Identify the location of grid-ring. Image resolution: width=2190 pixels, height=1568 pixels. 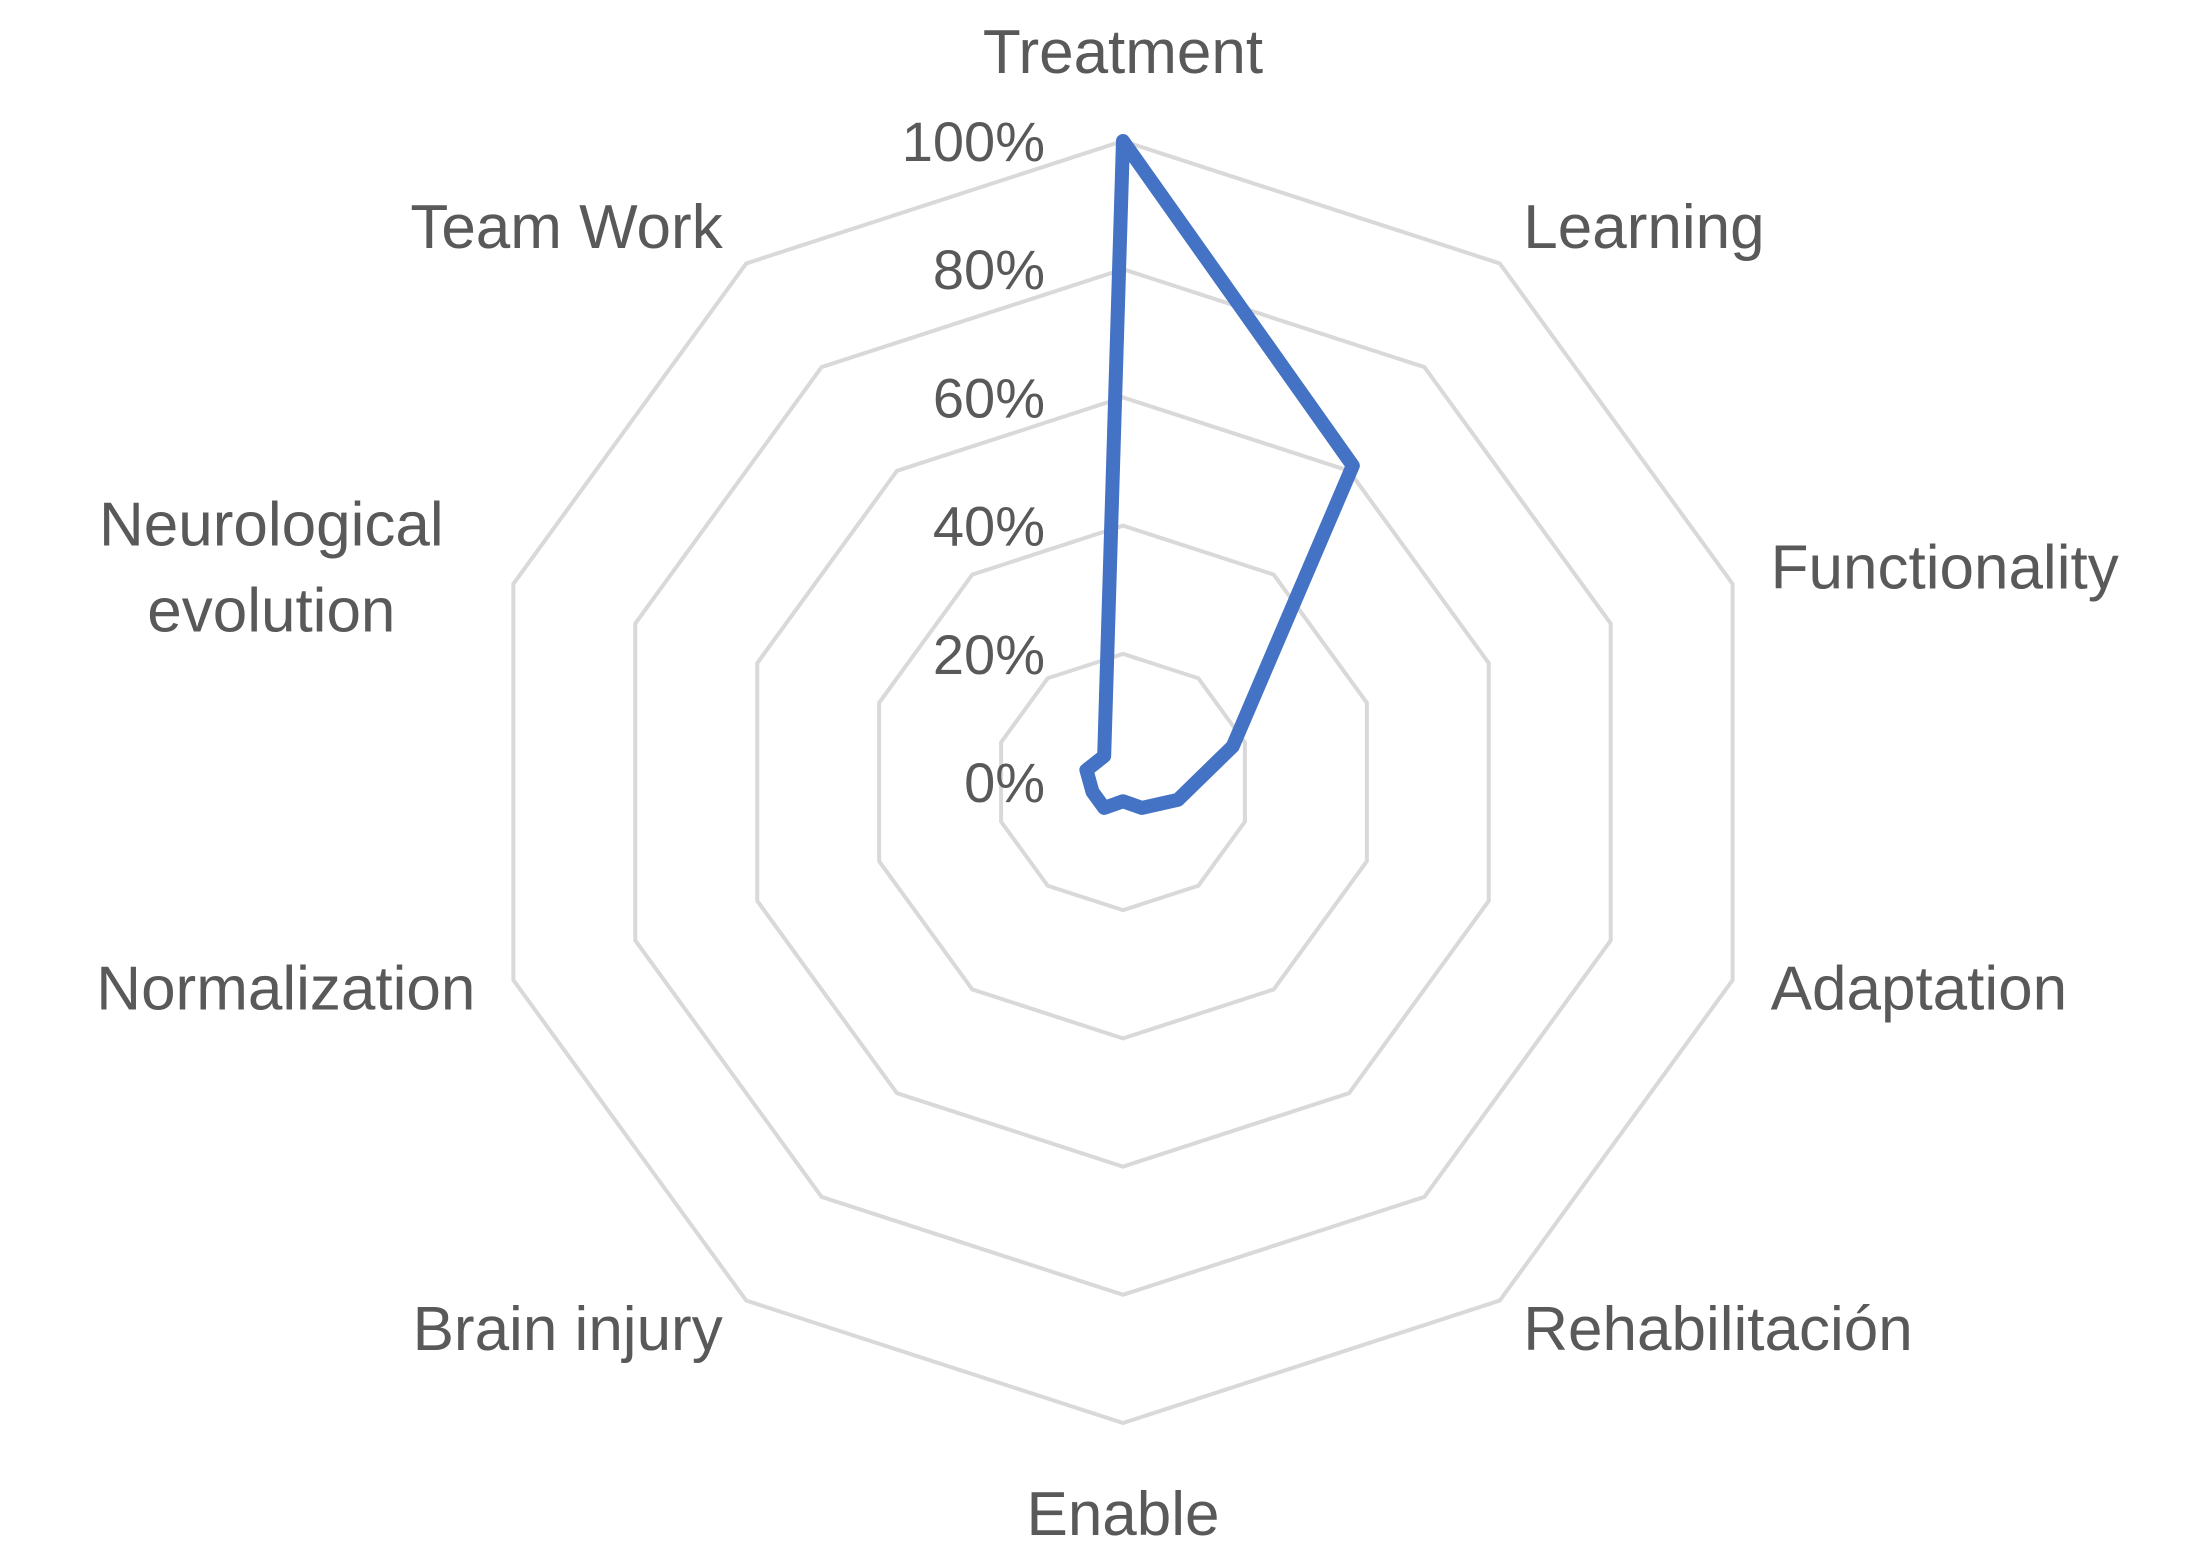
(1123, 782).